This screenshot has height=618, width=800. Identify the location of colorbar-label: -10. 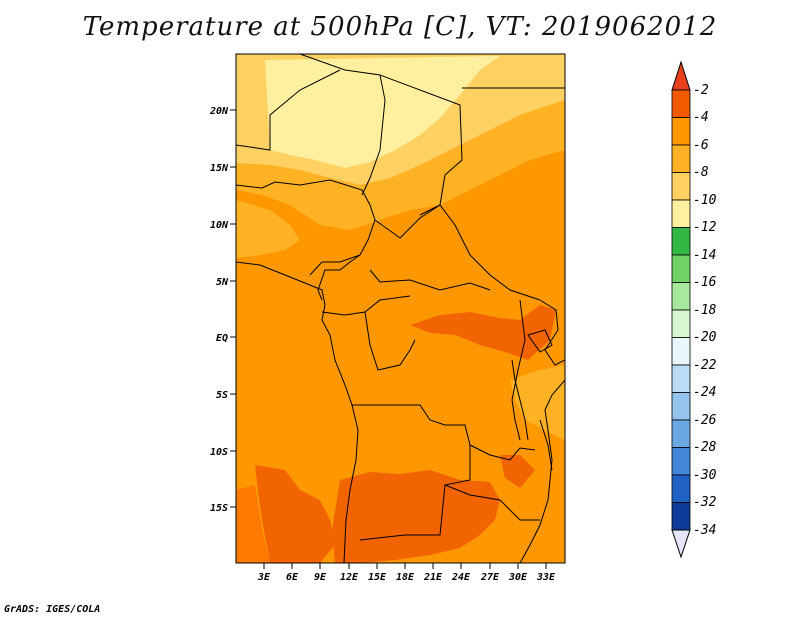
(705, 200).